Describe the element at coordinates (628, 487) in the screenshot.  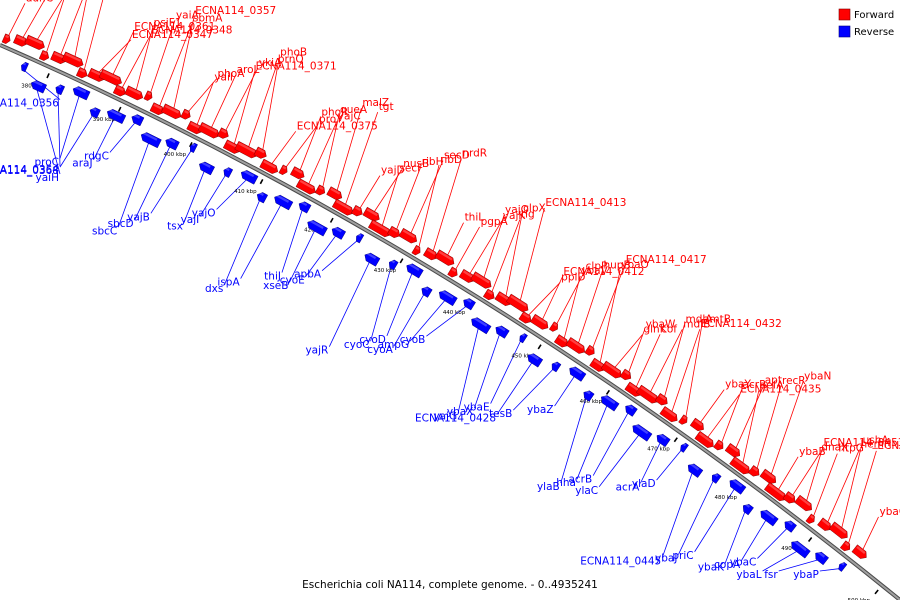
I see `reverse-gene-label: acrA` at that location.